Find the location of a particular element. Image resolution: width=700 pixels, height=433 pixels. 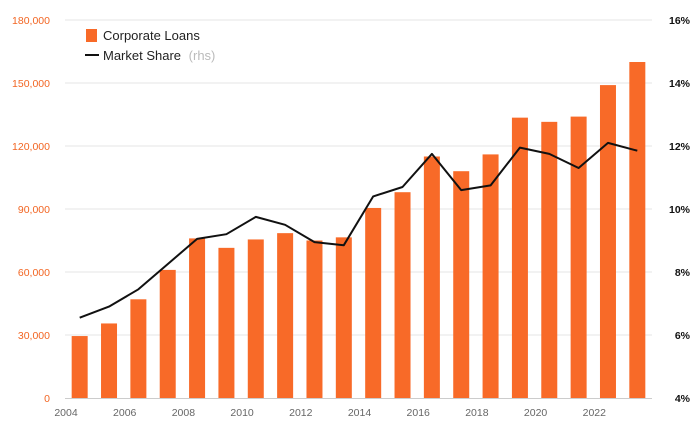

y-left-tick-label: 120,000 is located at coordinates (31, 147).